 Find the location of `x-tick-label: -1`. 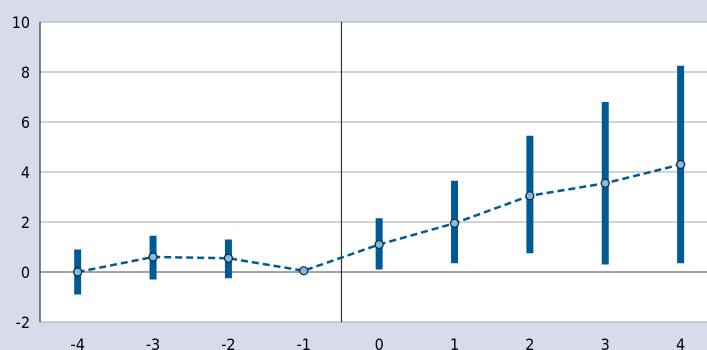

x-tick-label: -1 is located at coordinates (304, 342).